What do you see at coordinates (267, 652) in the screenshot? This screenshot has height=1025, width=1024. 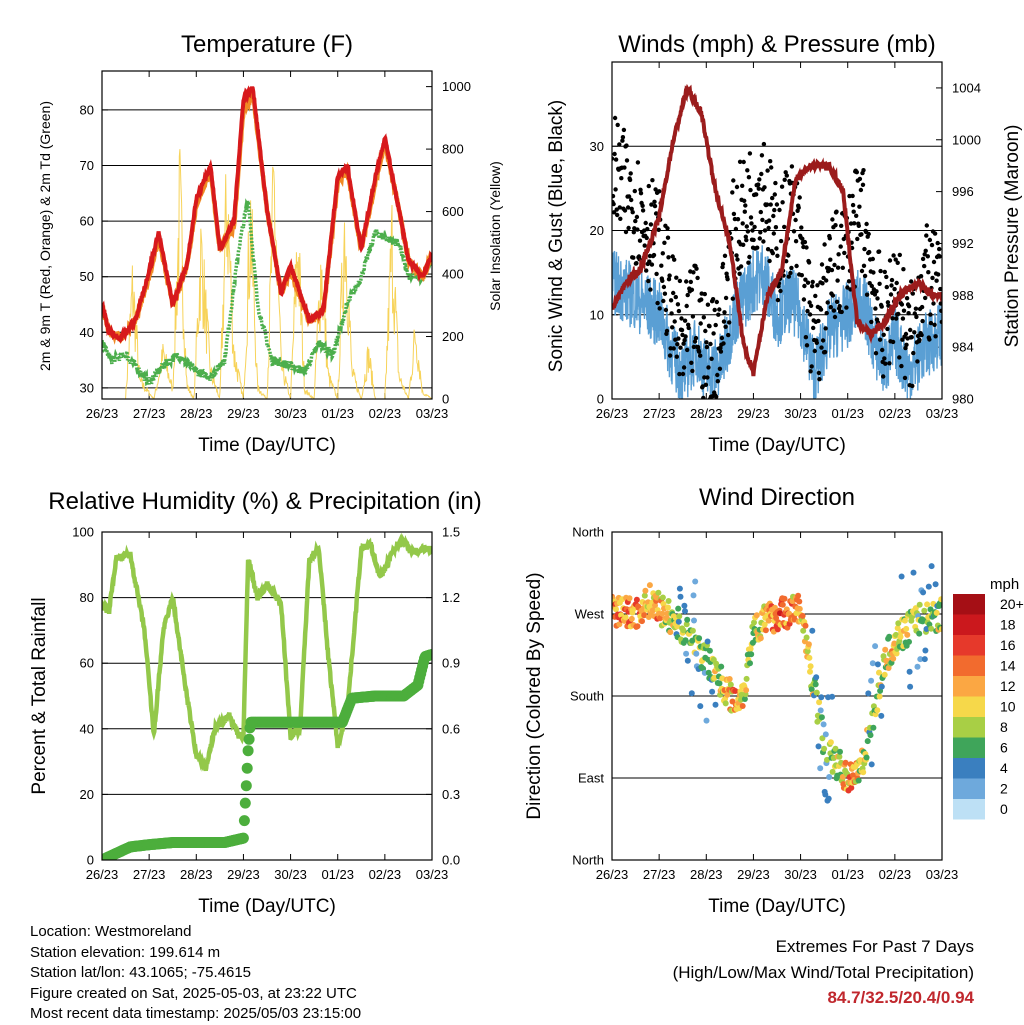 I see `relative-humidity-line` at bounding box center [267, 652].